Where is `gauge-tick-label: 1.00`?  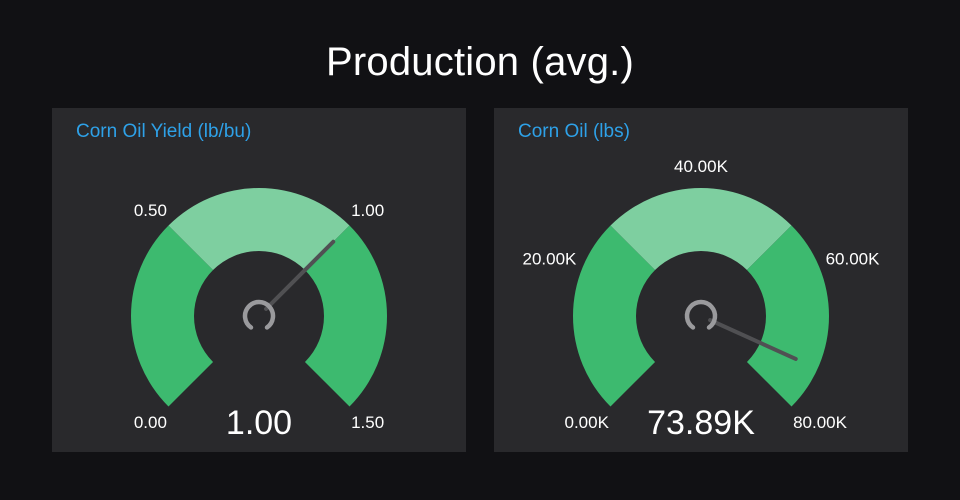
gauge-tick-label: 1.00 is located at coordinates (367, 210).